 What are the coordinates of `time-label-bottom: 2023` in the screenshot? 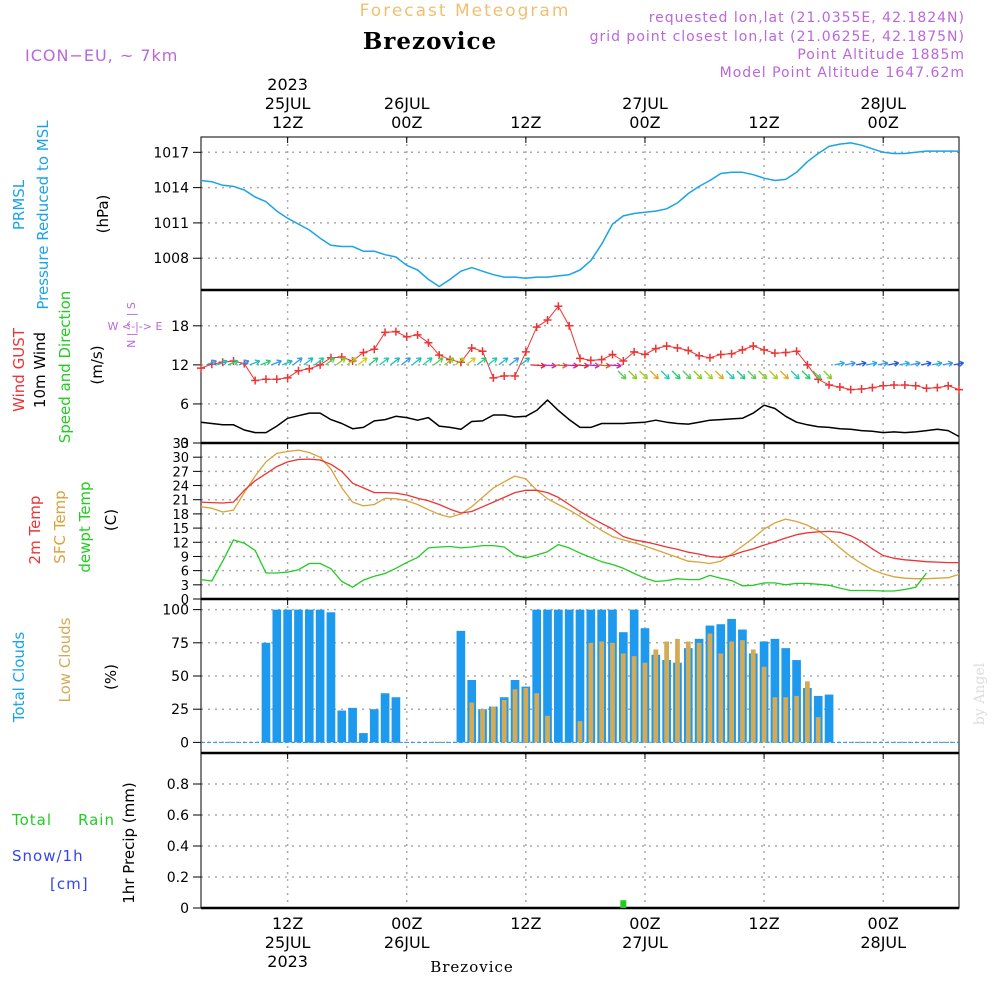 It's located at (287, 961).